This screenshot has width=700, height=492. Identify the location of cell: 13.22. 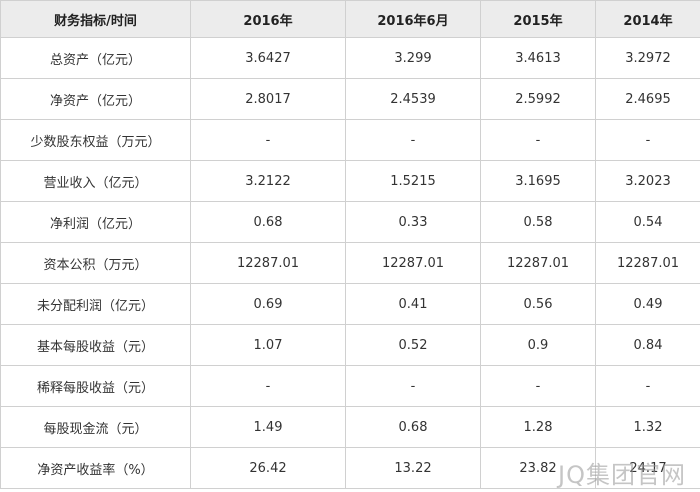
(413, 468).